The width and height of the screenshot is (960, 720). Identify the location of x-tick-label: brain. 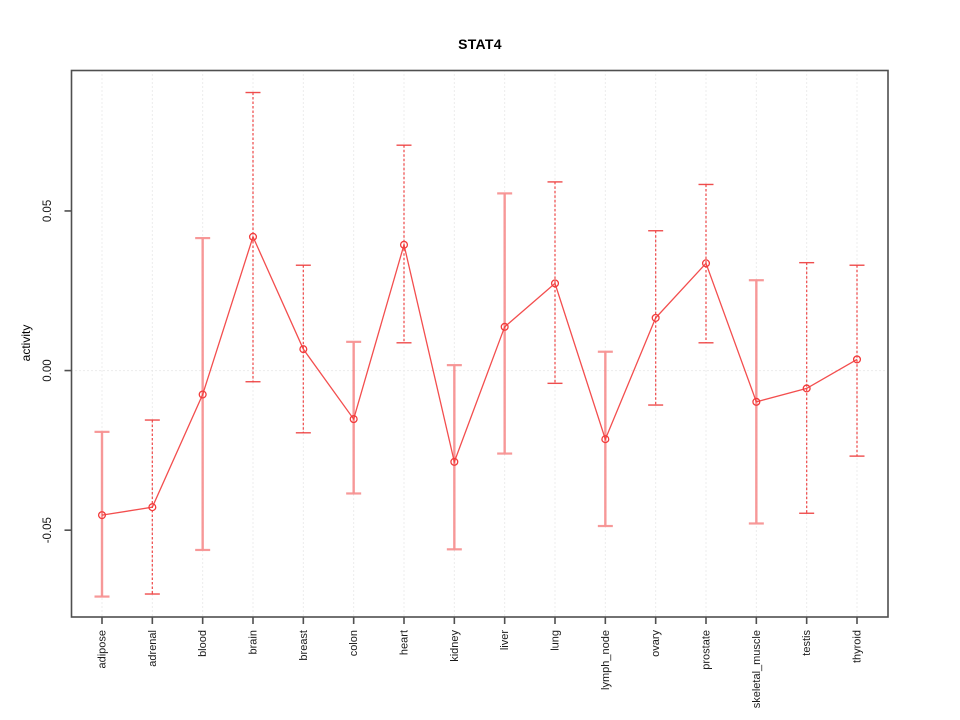
(254, 642).